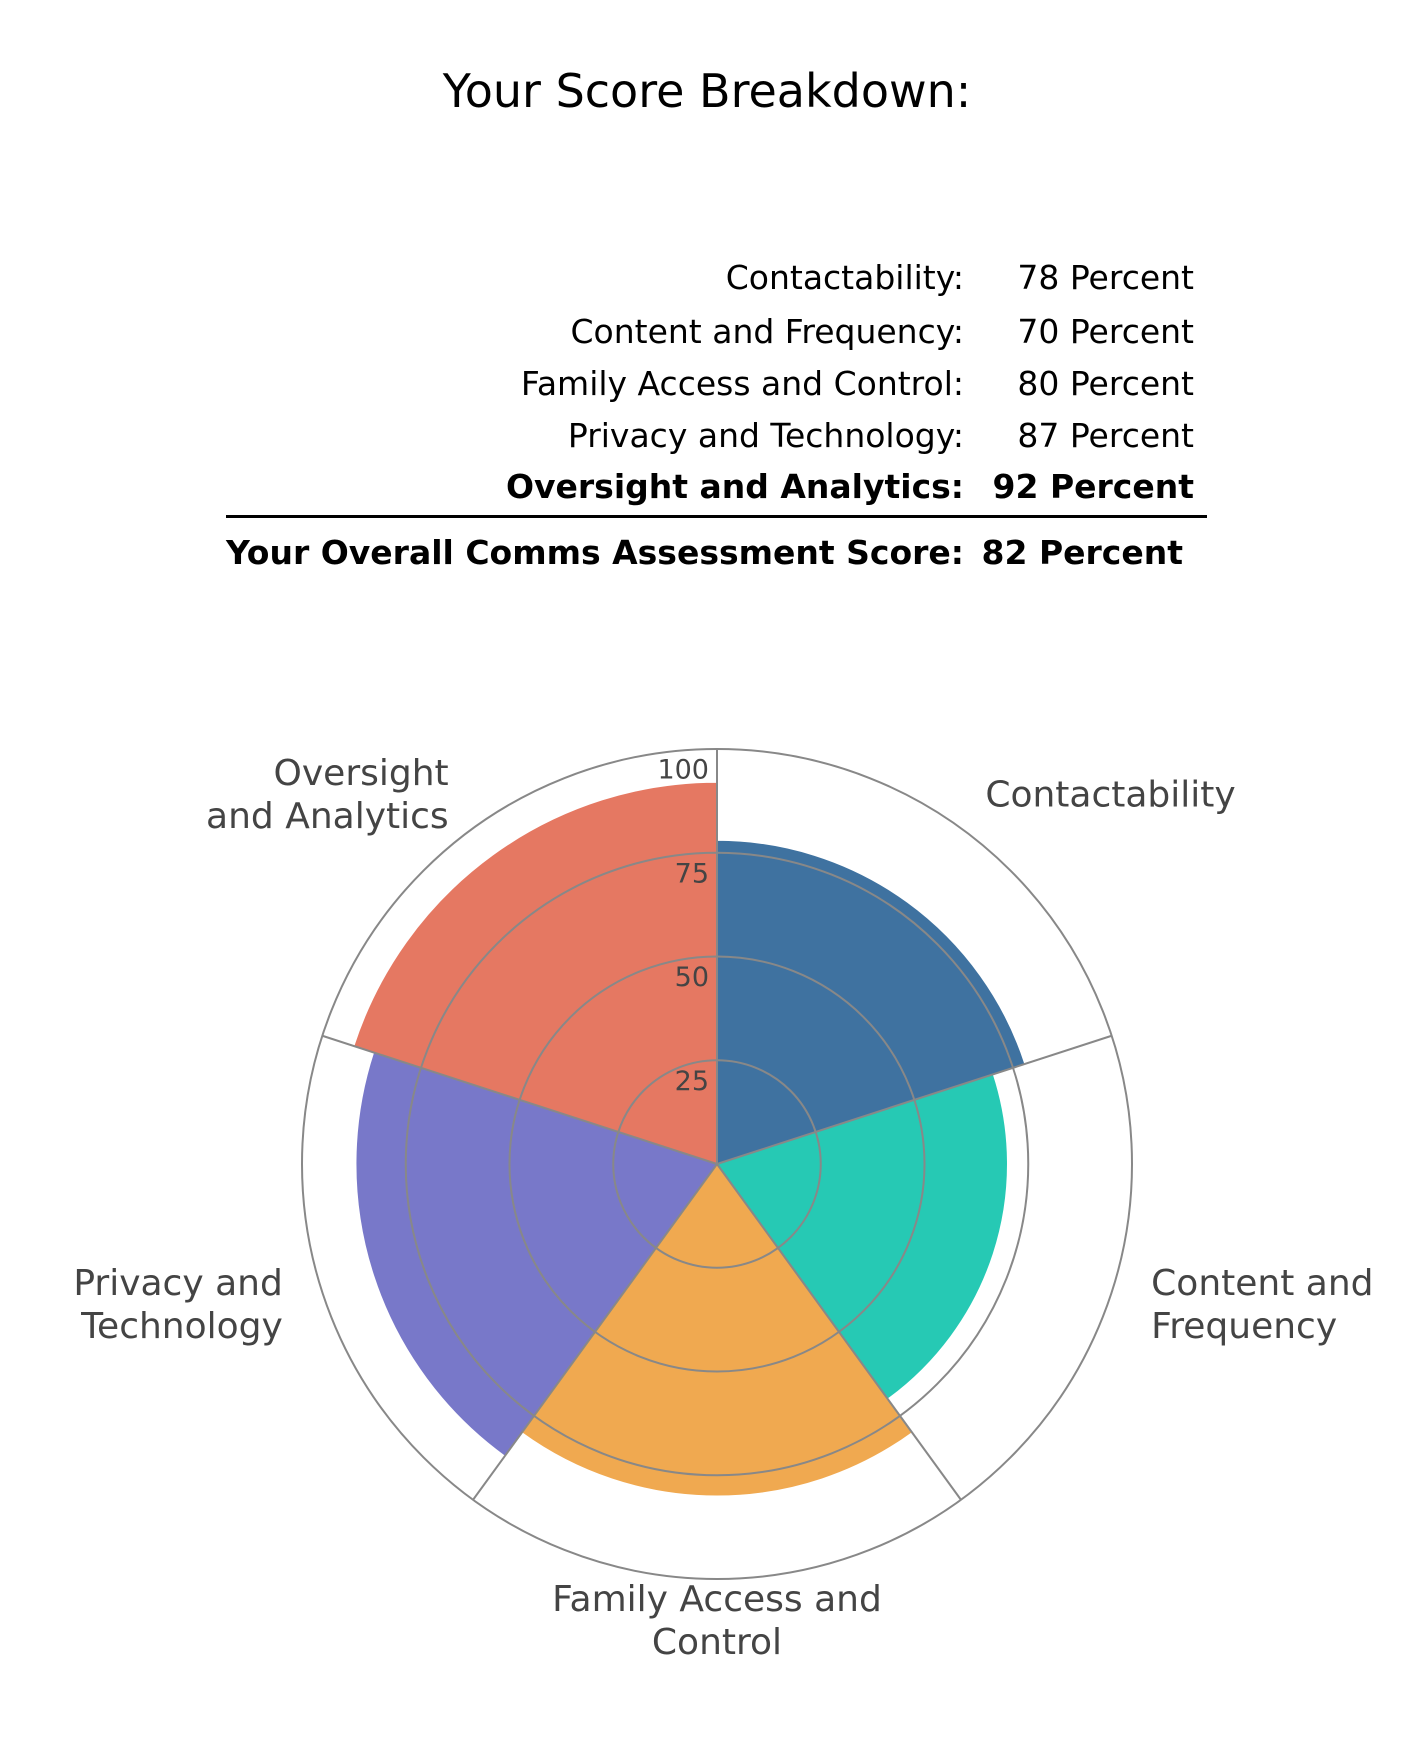  I want to click on score-label: Family Access and Control:, so click(742, 383).